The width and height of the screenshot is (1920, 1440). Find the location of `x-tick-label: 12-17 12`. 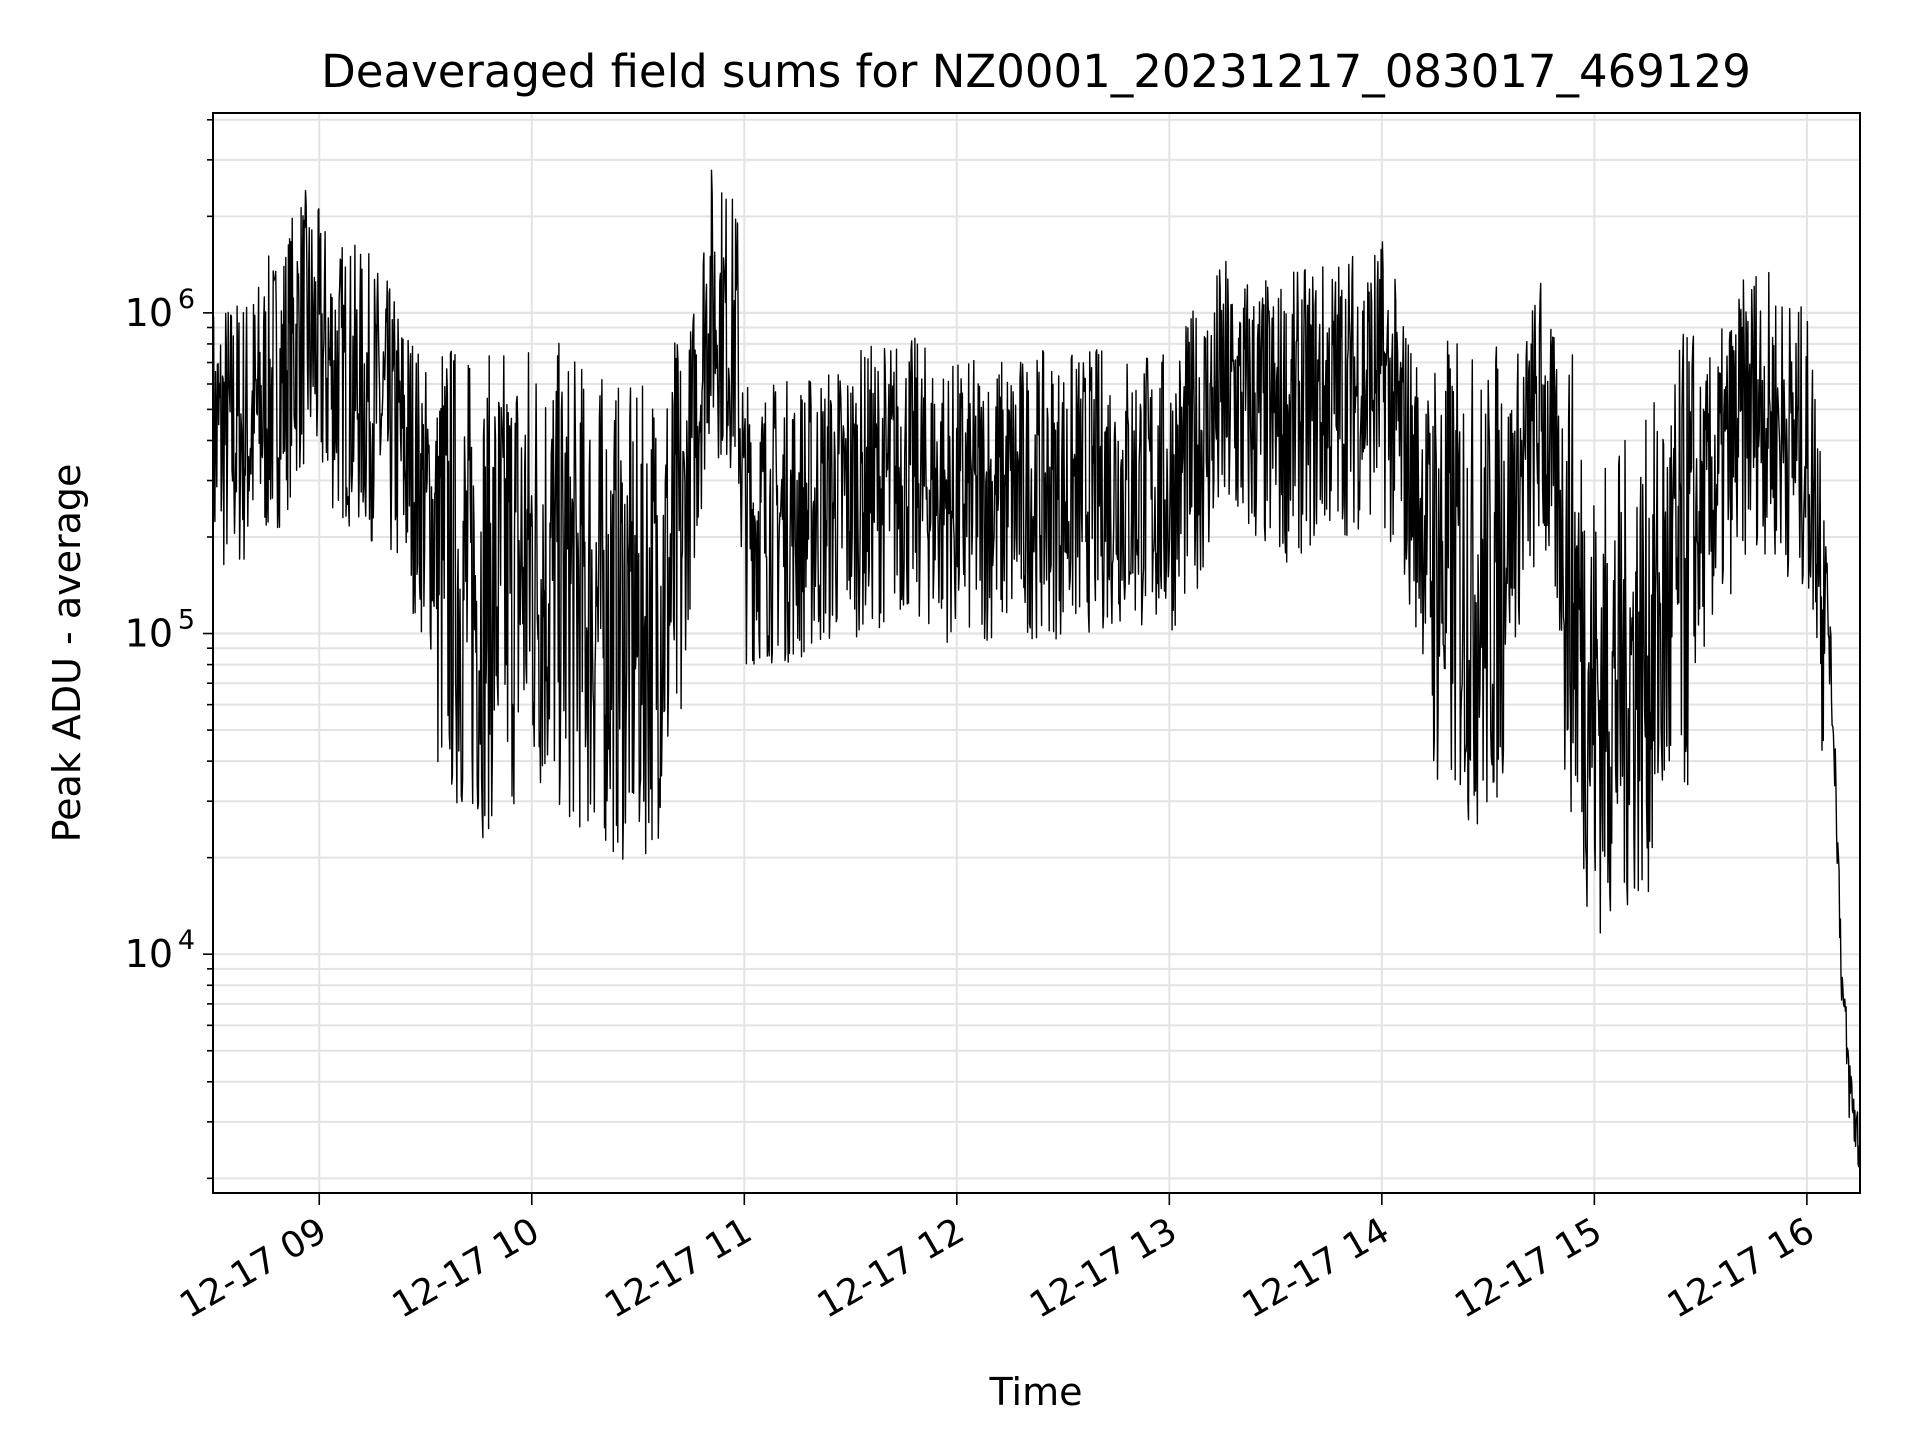

x-tick-label: 12-17 12 is located at coordinates (891, 1268).